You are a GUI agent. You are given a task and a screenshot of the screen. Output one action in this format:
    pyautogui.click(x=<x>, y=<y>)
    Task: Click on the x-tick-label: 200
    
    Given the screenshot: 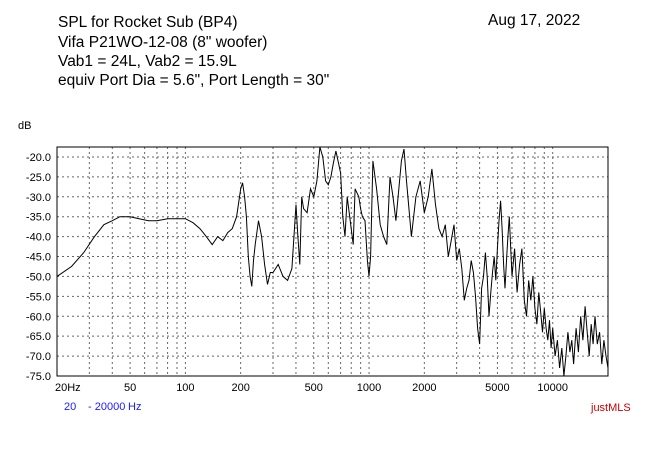 What is the action you would take?
    pyautogui.click(x=240, y=388)
    